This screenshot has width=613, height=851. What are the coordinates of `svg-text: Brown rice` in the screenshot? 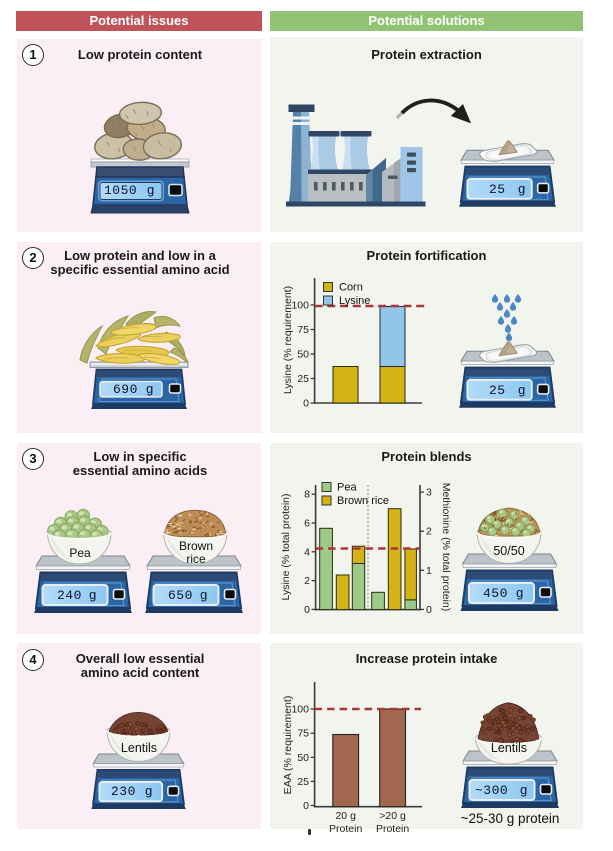 It's located at (363, 501).